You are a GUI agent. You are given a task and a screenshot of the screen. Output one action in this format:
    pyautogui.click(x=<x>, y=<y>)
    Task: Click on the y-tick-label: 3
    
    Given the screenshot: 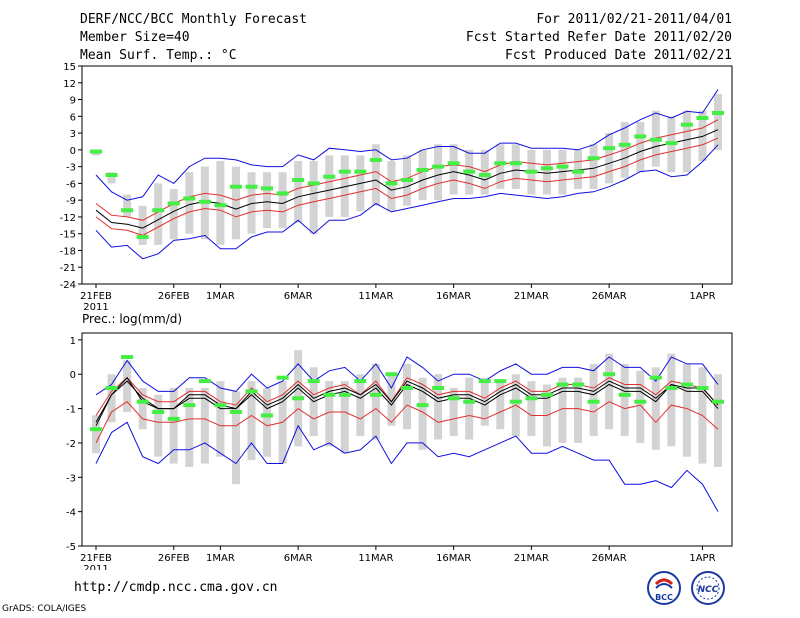 What is the action you would take?
    pyautogui.click(x=73, y=134)
    